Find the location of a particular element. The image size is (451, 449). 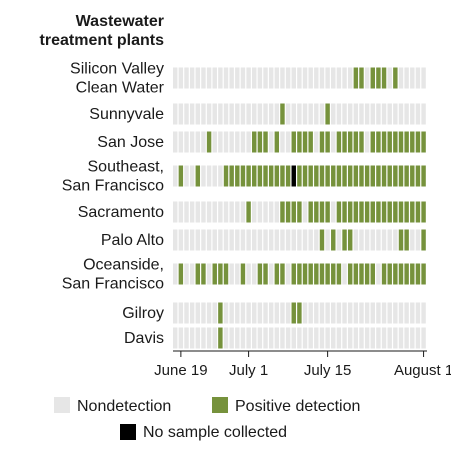

tick-label: August 1 is located at coordinates (422, 370).